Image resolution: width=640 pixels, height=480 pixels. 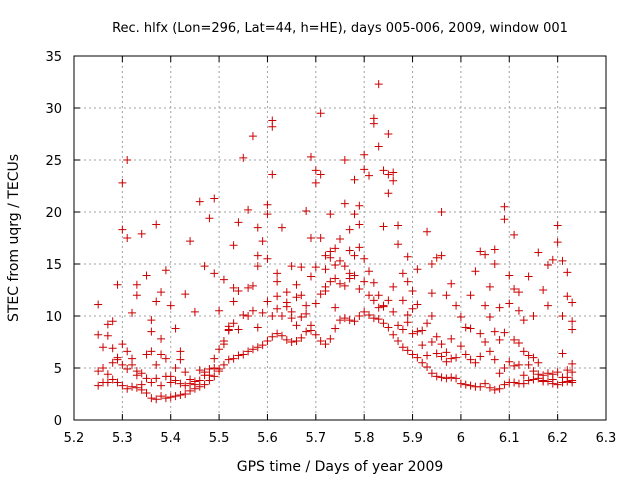 I want to click on x-tick-label: 6.3, so click(x=606, y=438).